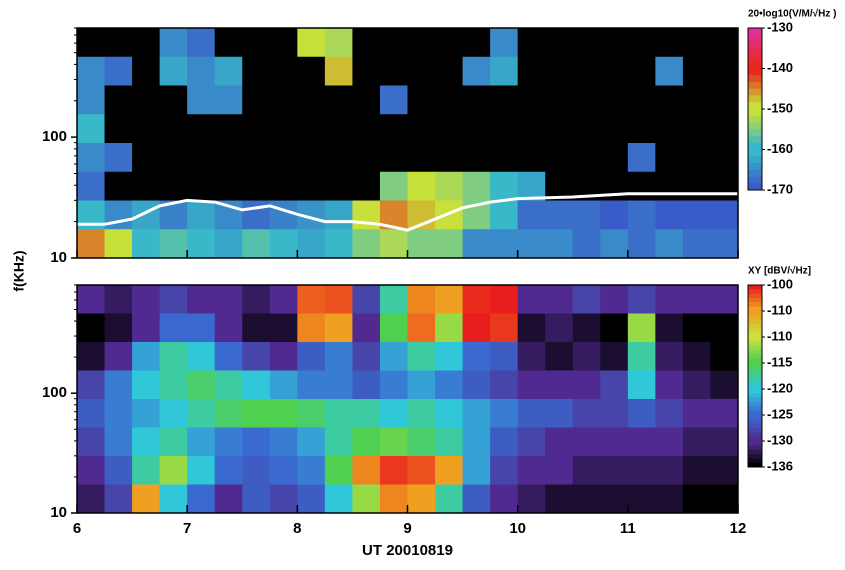 The width and height of the screenshot is (845, 570). What do you see at coordinates (780, 107) in the screenshot?
I see `colorbar-tick-label: -150` at bounding box center [780, 107].